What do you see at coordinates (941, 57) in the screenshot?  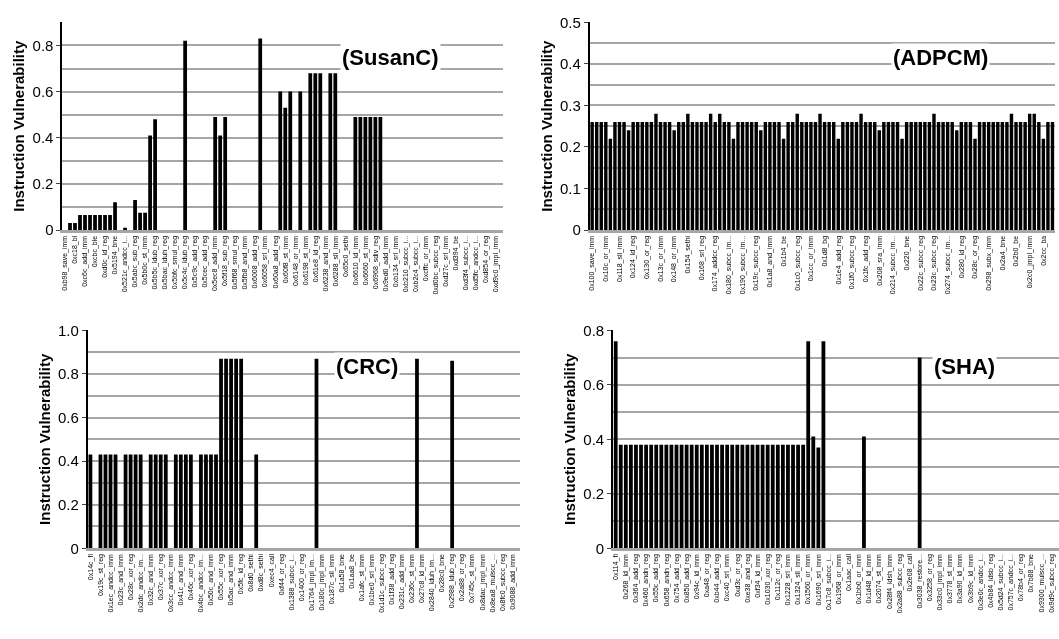 I see `text: (ADPCM)` at bounding box center [941, 57].